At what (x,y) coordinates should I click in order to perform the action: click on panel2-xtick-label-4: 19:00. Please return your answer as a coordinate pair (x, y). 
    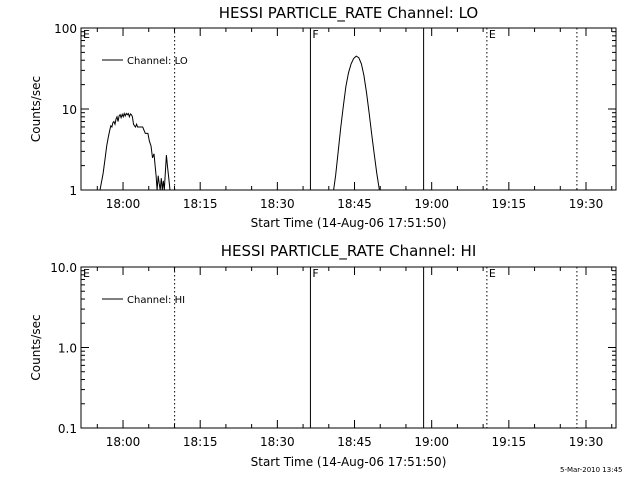
    Looking at the image, I should click on (431, 442).